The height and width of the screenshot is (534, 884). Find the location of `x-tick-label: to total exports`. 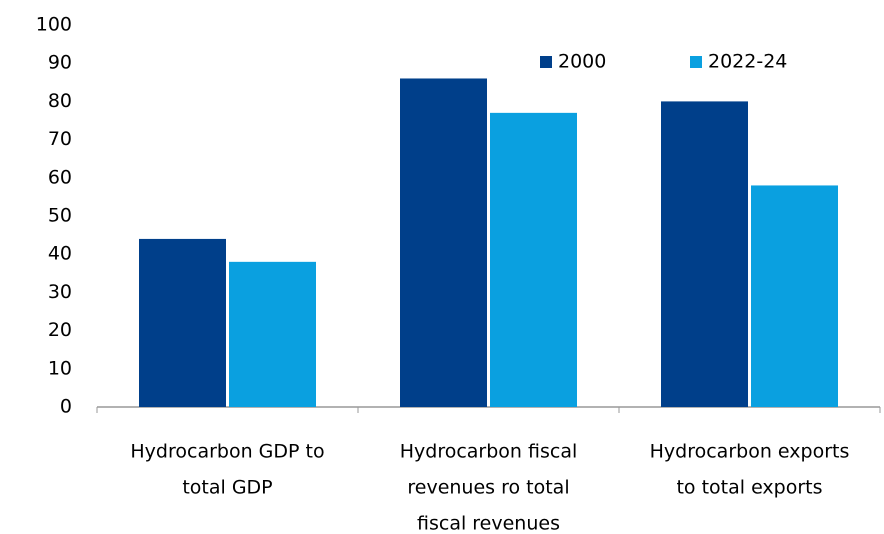

x-tick-label: to total exports is located at coordinates (749, 488).